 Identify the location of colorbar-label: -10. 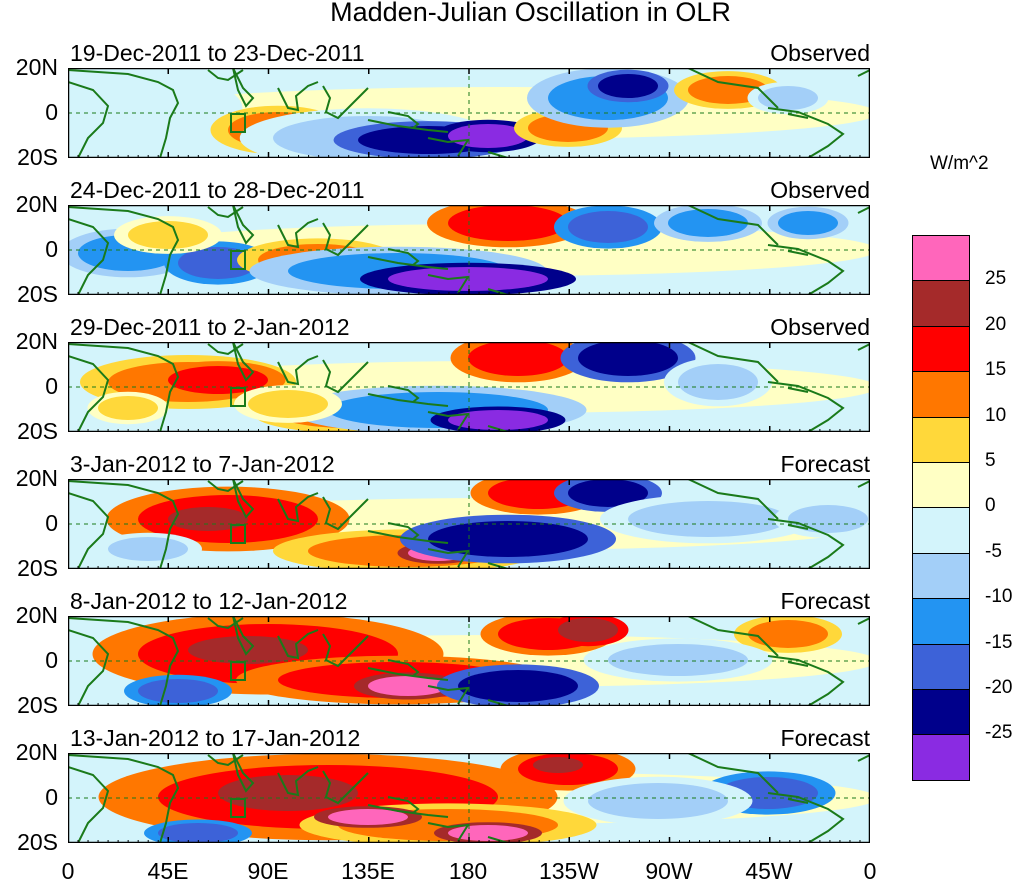
(999, 597).